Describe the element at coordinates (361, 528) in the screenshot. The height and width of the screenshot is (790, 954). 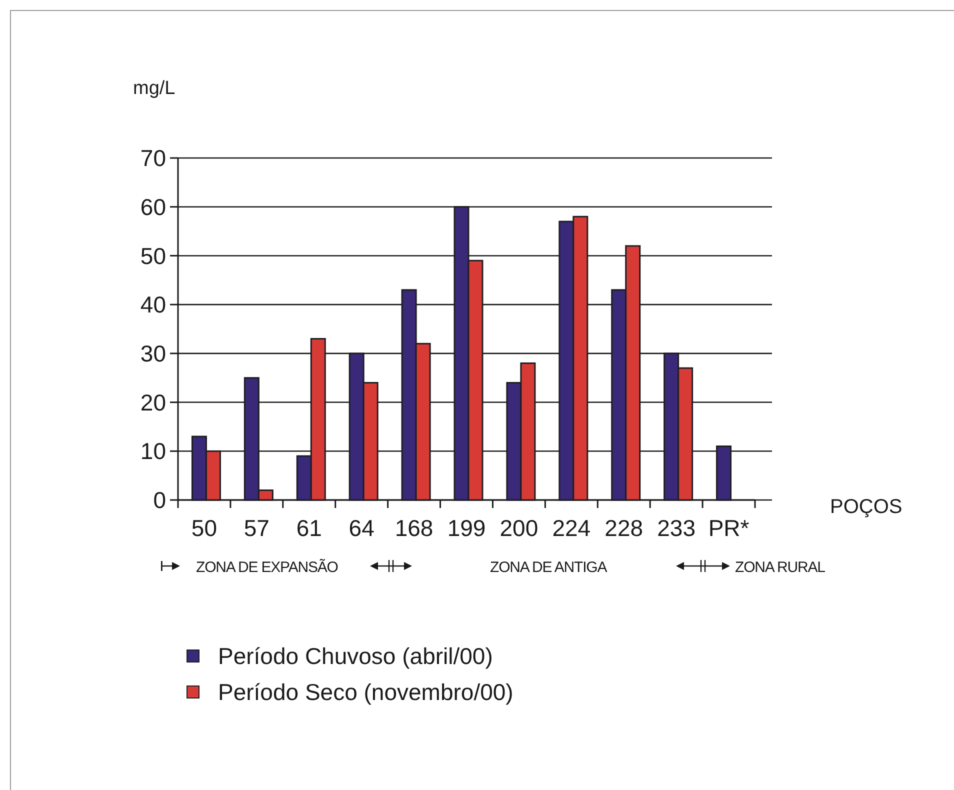
I see `x-tick-label: 64` at that location.